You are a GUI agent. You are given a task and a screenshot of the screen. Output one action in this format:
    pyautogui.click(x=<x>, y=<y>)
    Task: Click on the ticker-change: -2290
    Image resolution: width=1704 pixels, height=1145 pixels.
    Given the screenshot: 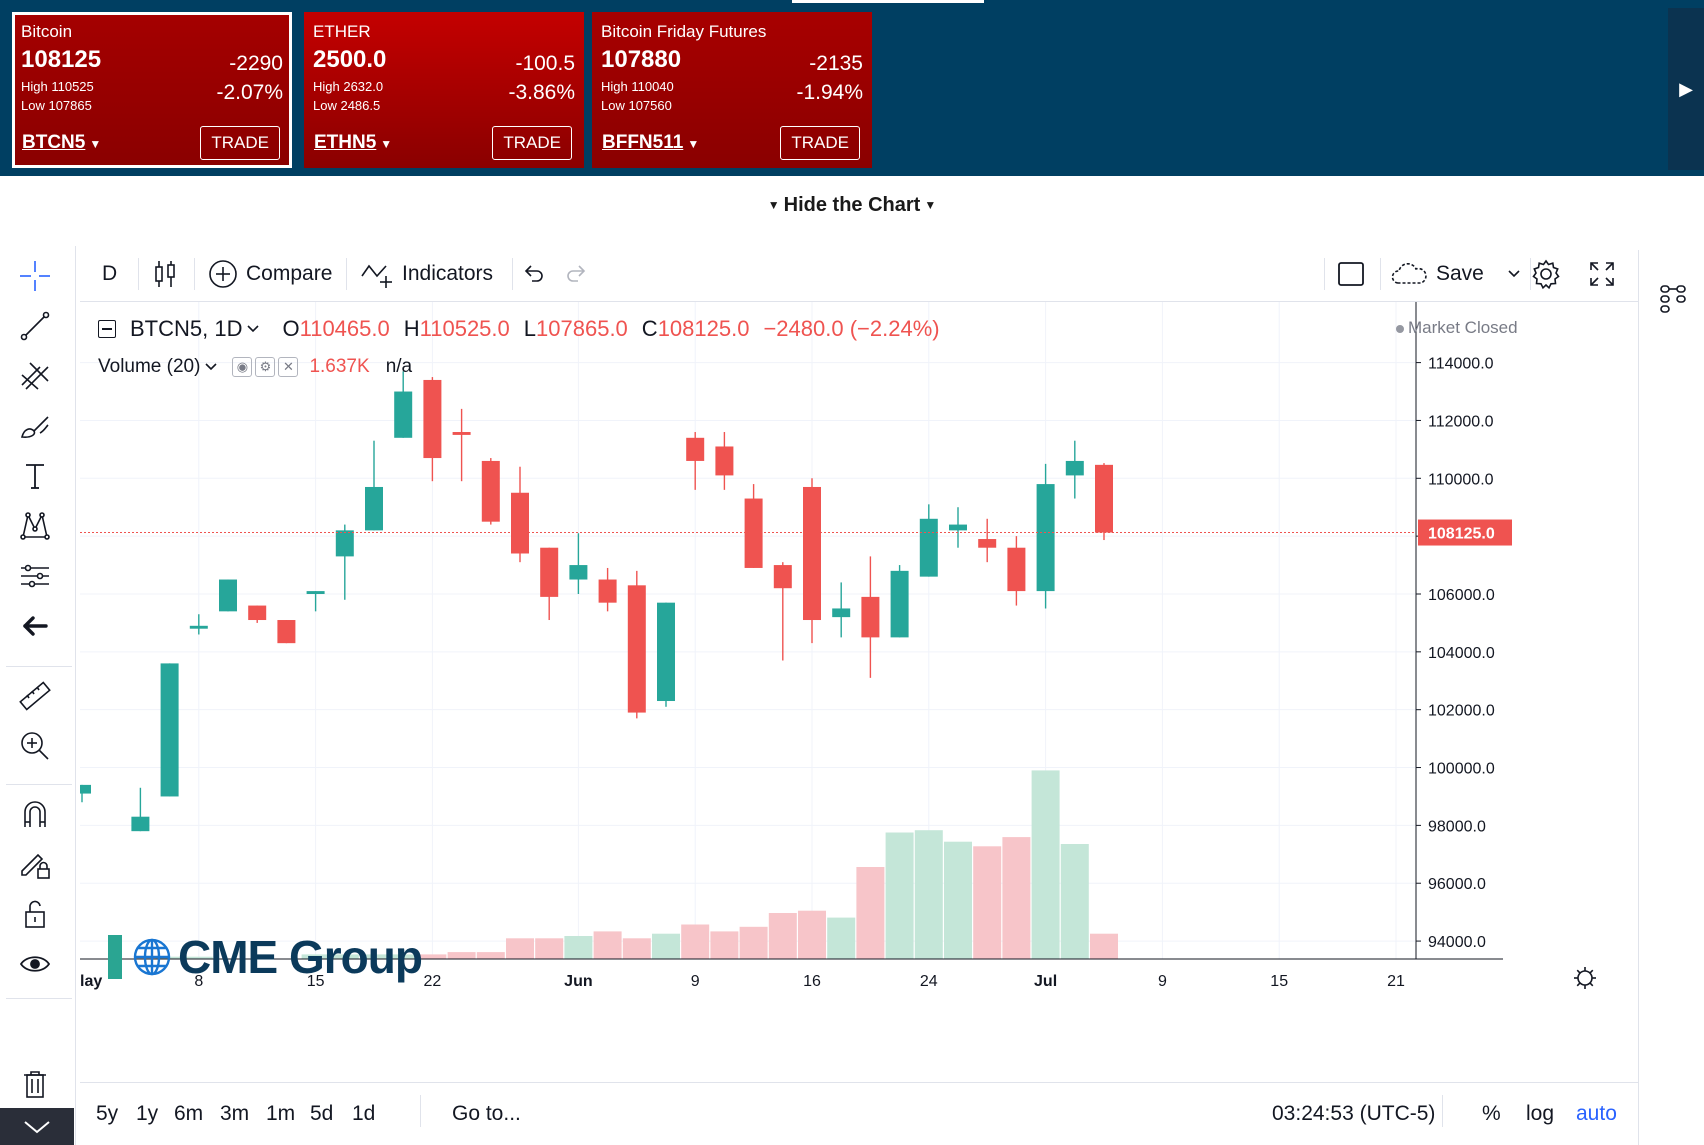 What is the action you would take?
    pyautogui.click(x=256, y=63)
    